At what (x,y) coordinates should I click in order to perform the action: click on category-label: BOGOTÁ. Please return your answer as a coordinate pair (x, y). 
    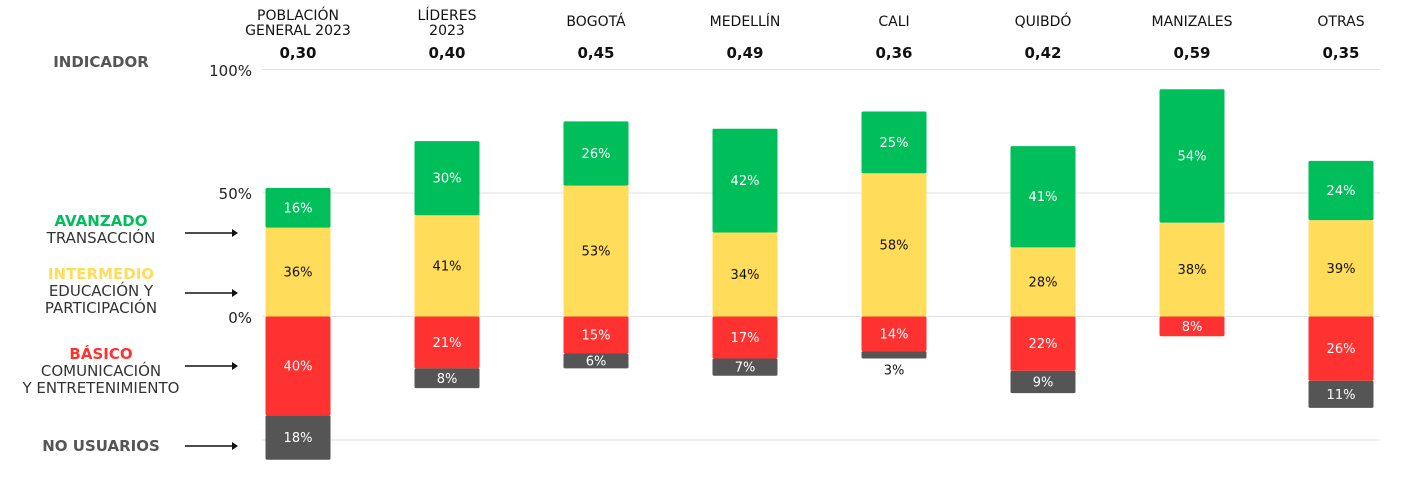
    Looking at the image, I should click on (596, 21).